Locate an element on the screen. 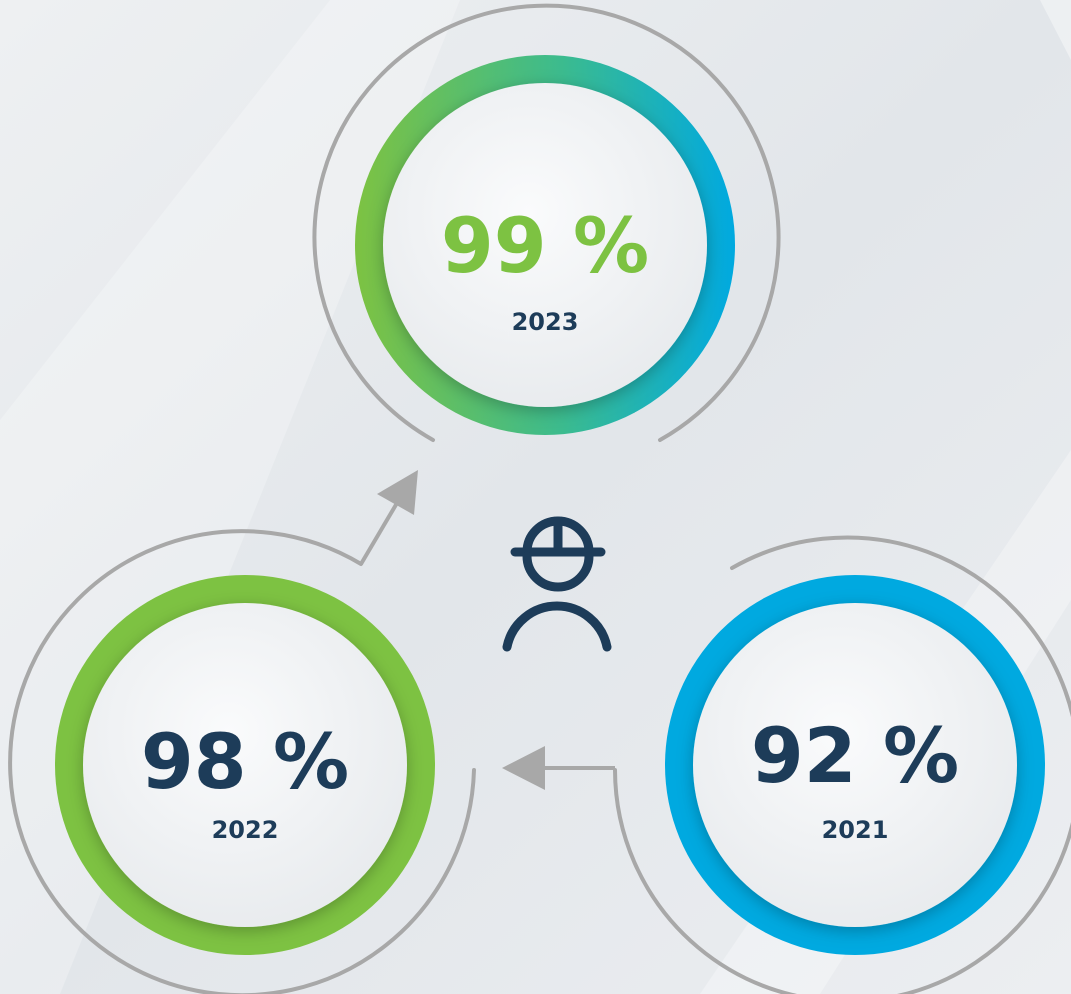 This screenshot has width=1071, height=994. value: 99 % is located at coordinates (545, 245).